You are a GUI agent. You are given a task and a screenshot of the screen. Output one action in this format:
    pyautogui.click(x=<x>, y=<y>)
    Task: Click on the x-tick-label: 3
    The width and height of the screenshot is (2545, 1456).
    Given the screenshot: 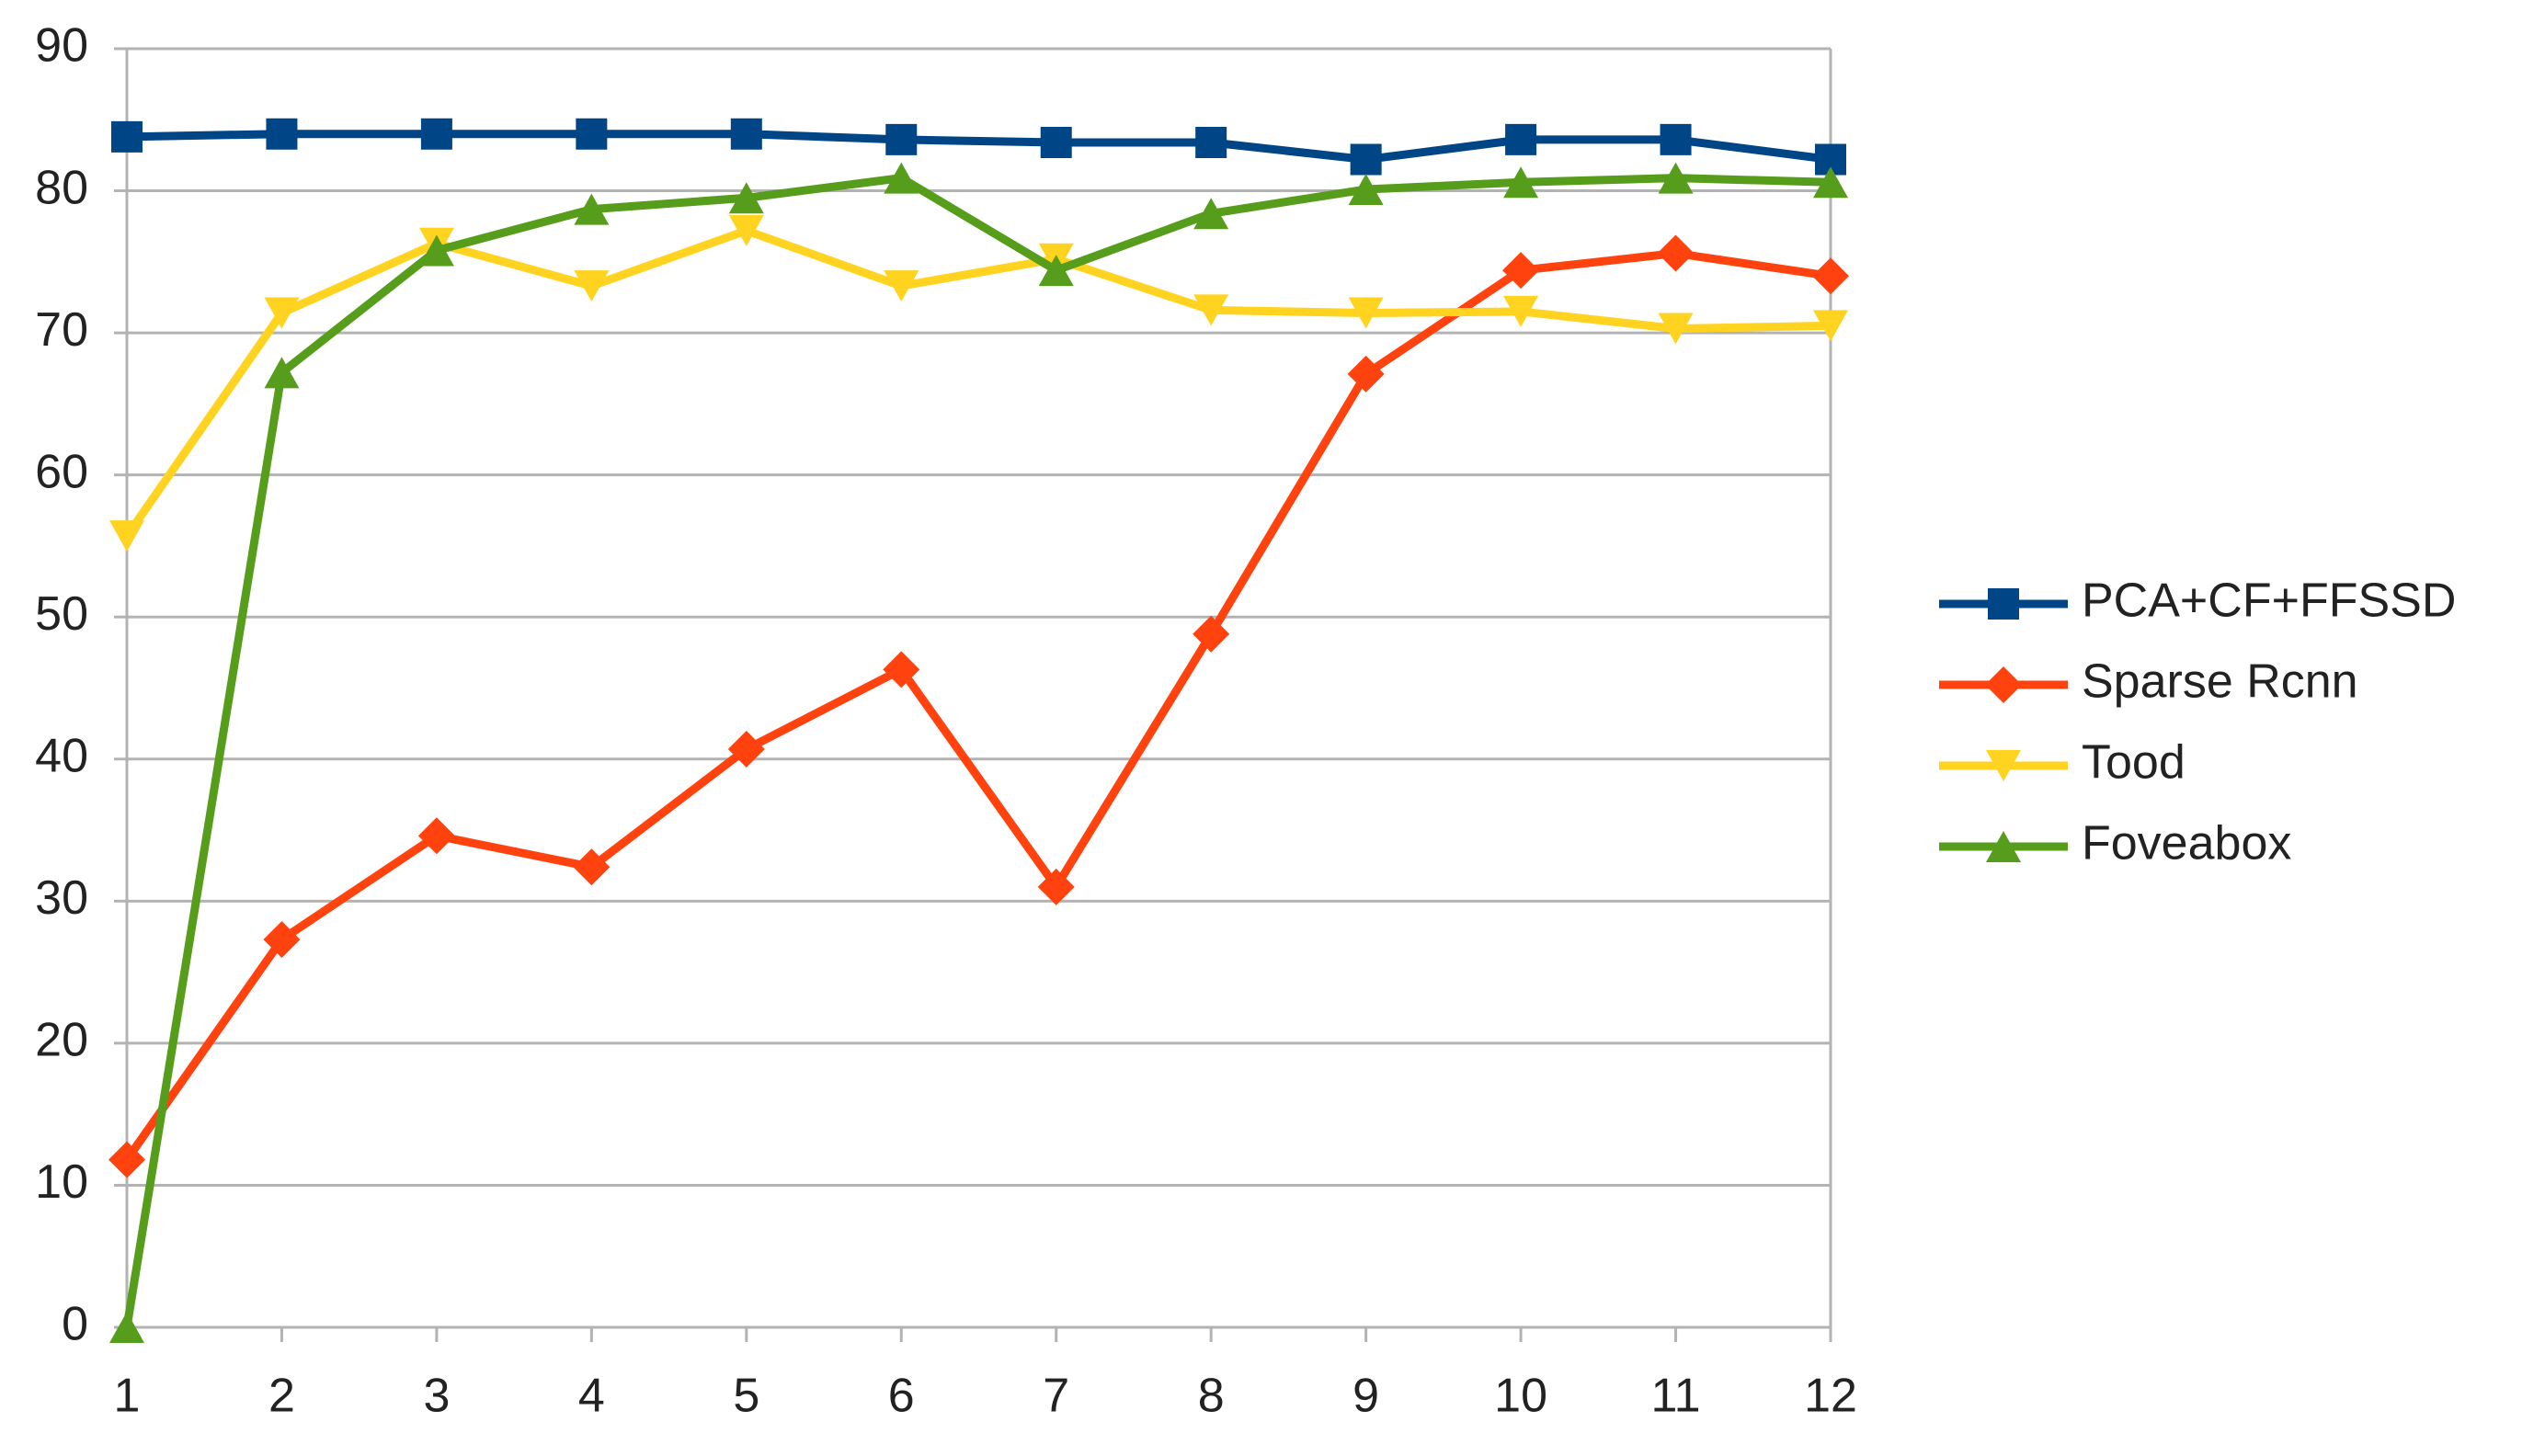 What is the action you would take?
    pyautogui.click(x=436, y=1396)
    